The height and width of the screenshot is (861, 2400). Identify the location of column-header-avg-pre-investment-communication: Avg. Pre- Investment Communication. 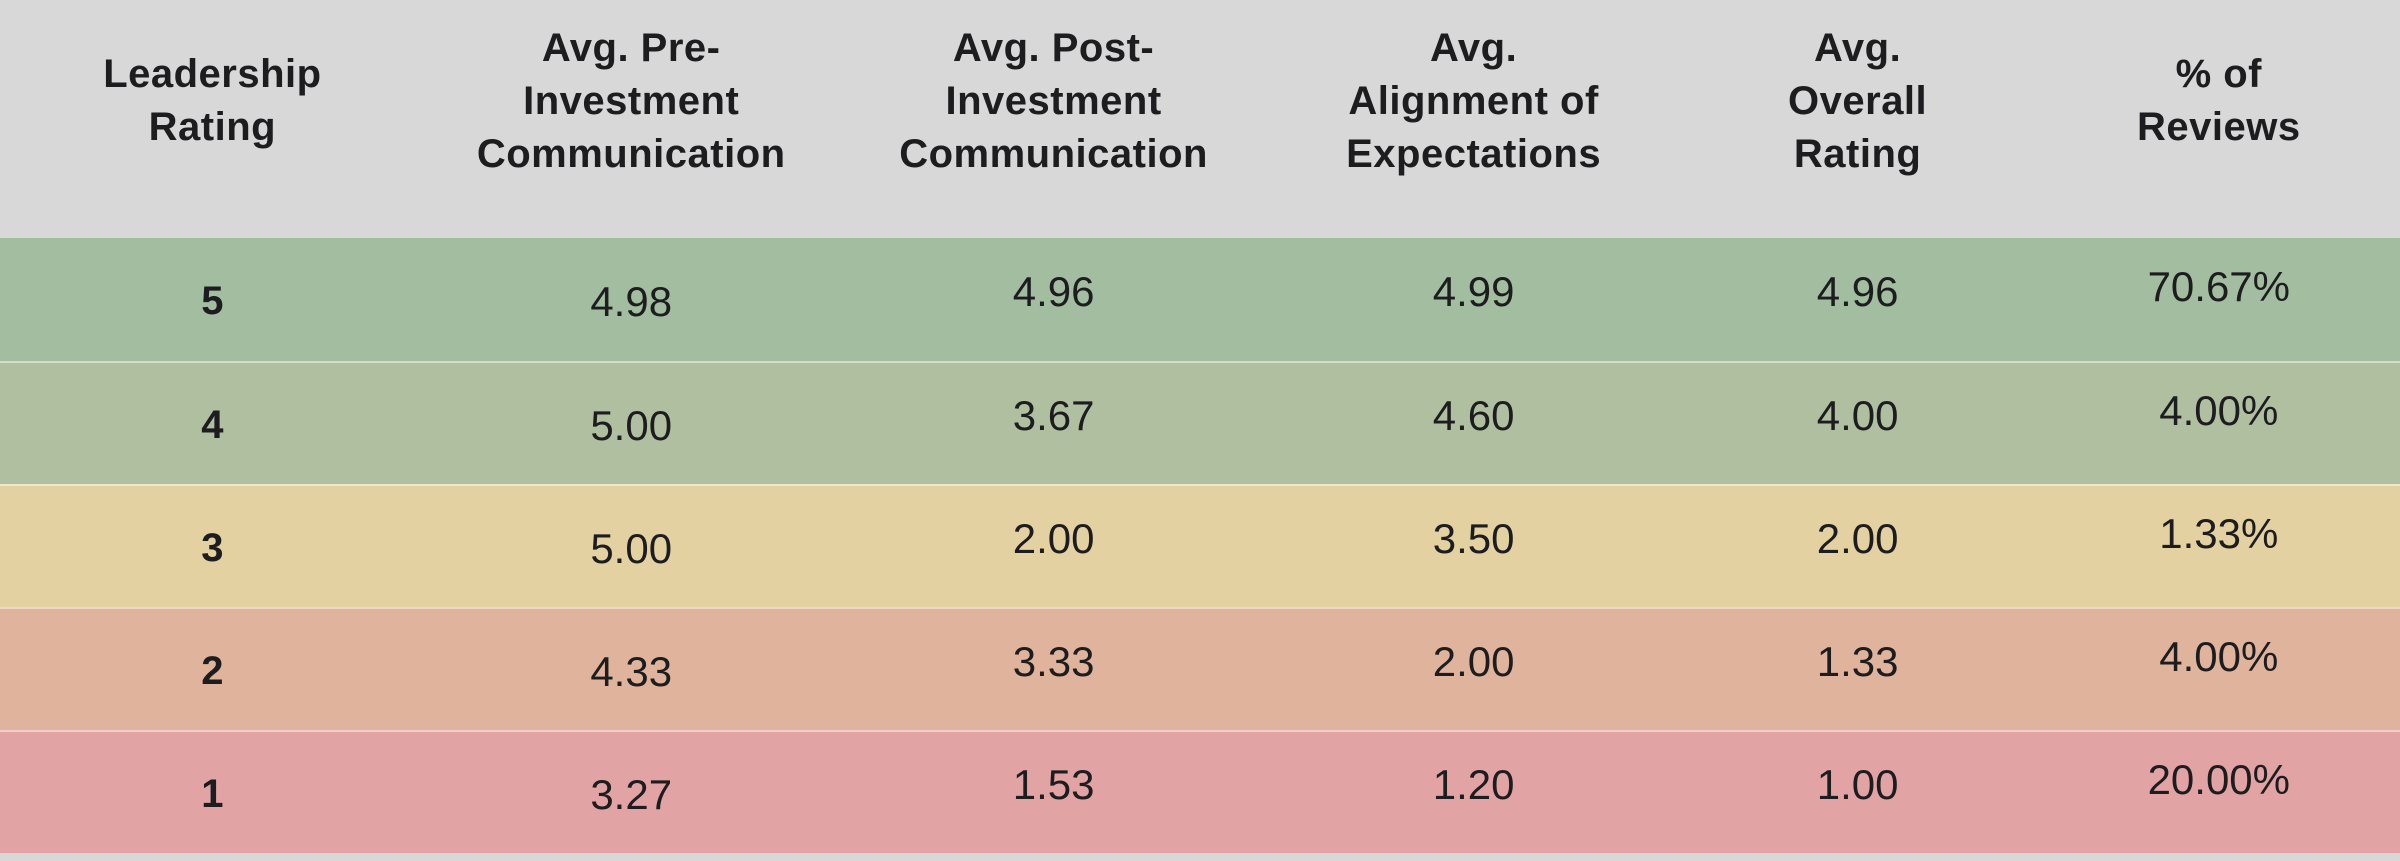
(631, 100).